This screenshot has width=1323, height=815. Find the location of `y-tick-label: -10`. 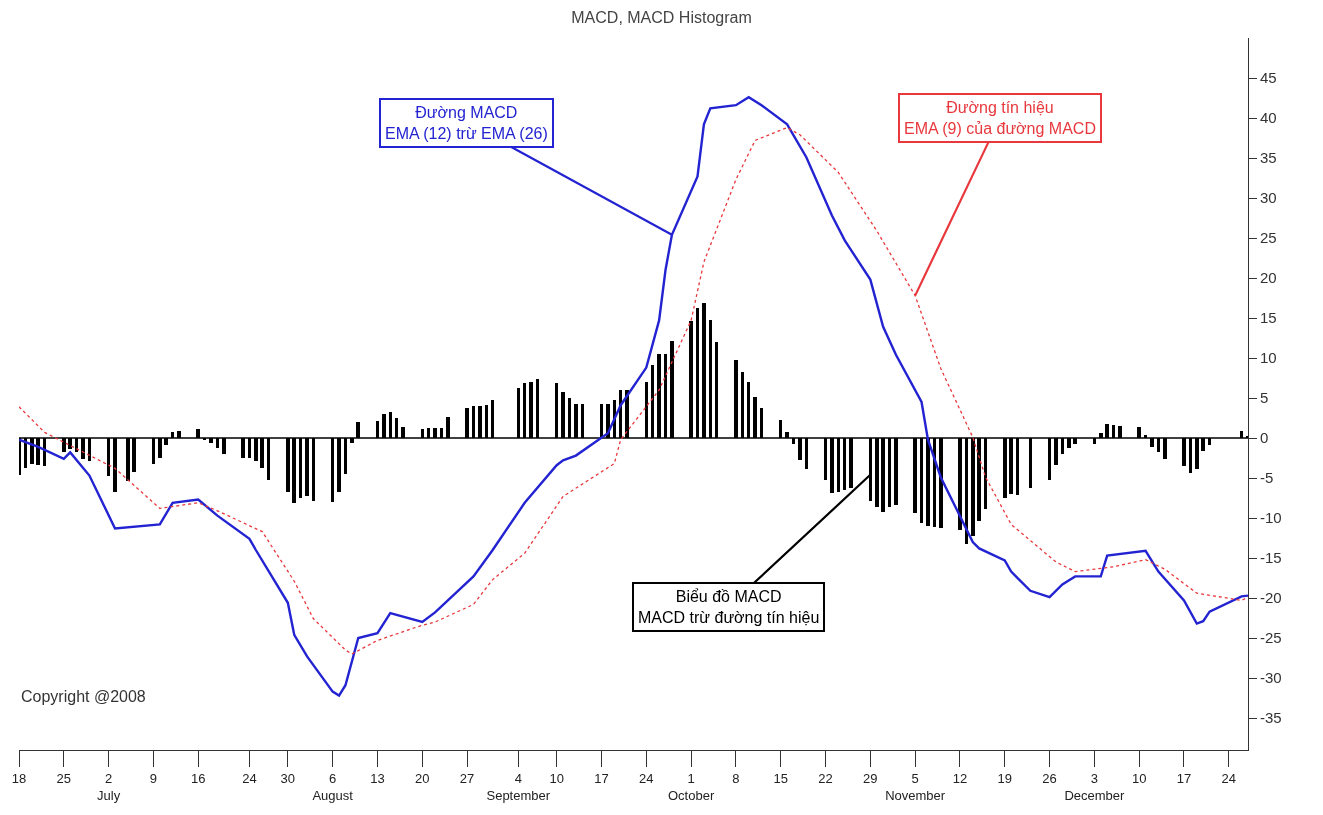

y-tick-label: -10 is located at coordinates (1271, 518).